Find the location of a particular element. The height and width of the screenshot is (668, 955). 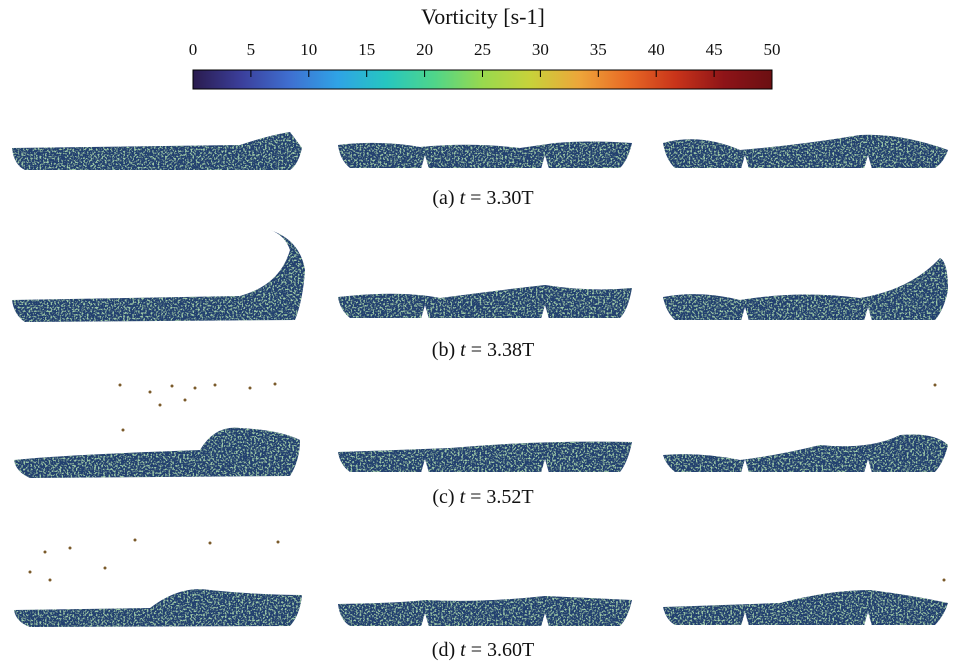

caption: (d) t = 3.60T is located at coordinates (483, 650).